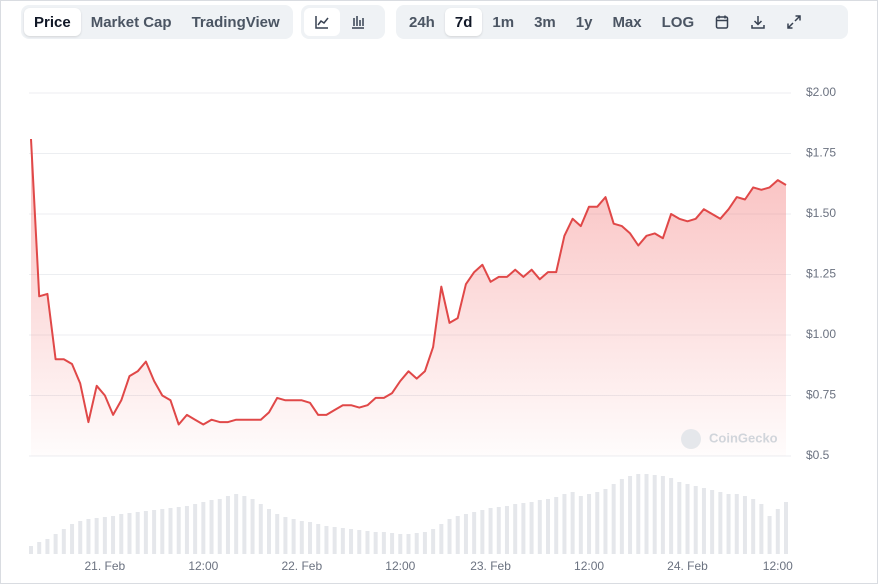 The width and height of the screenshot is (878, 584). I want to click on fullscreen-button, so click(794, 22).